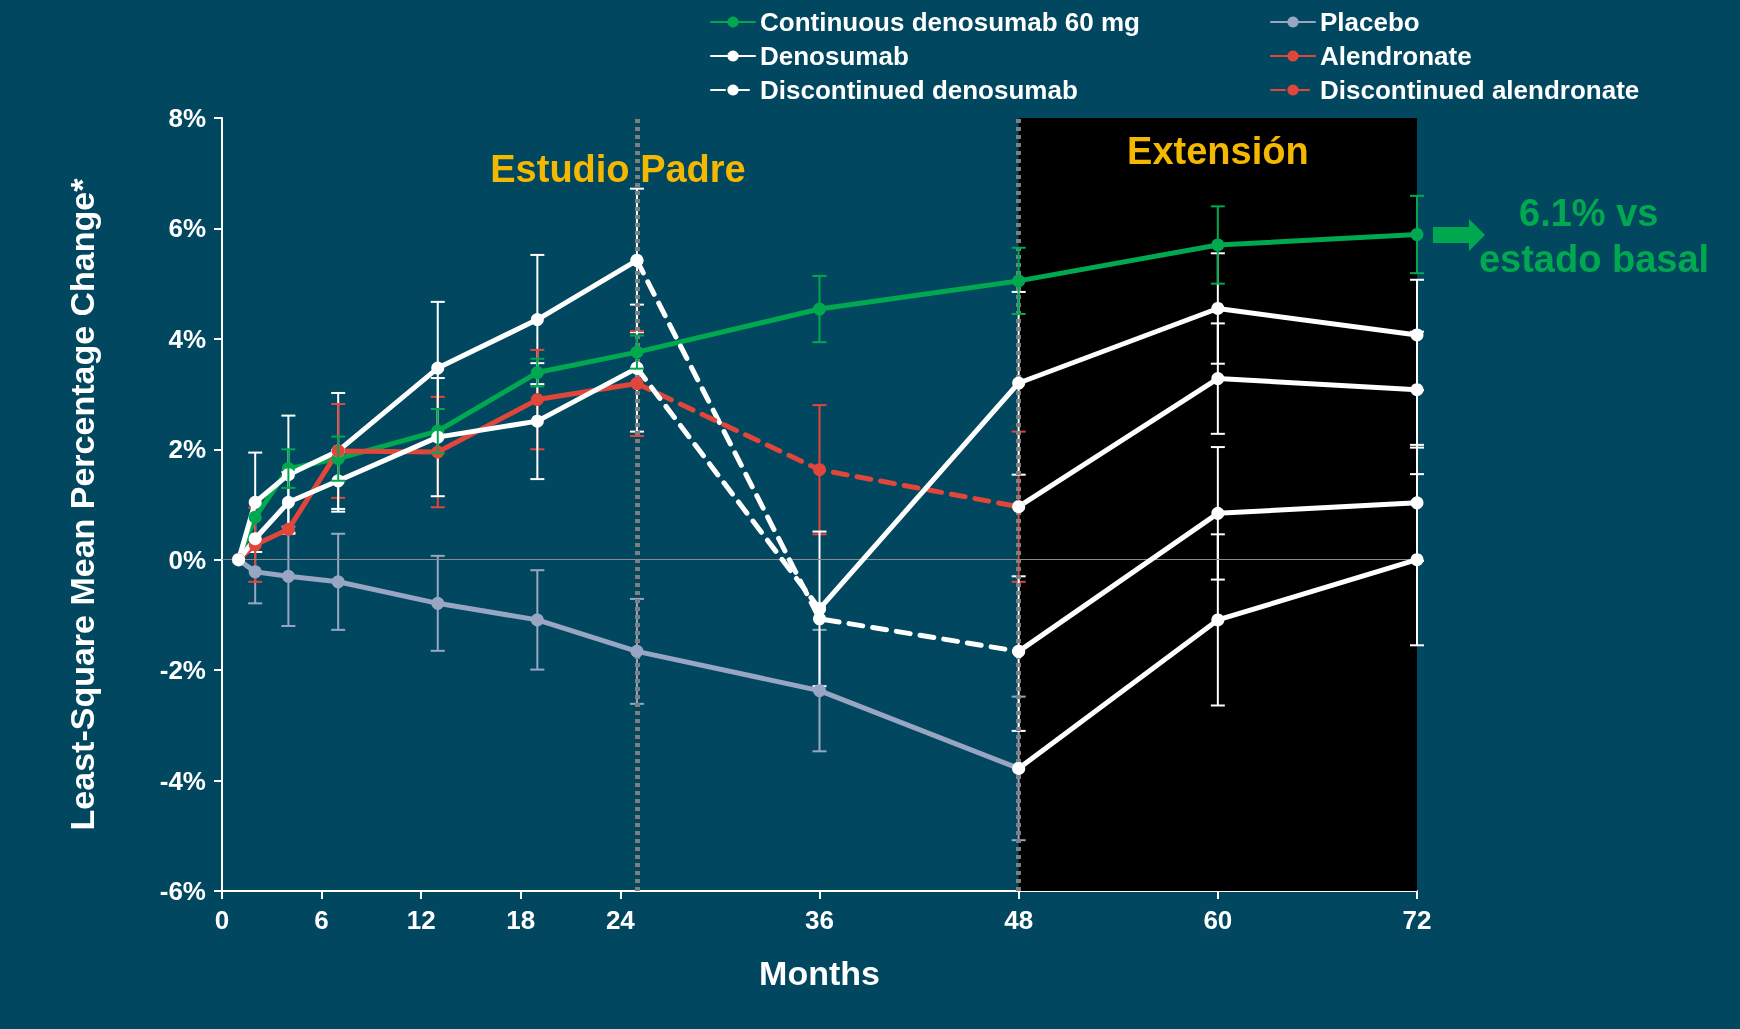 The width and height of the screenshot is (1740, 1029). What do you see at coordinates (919, 90) in the screenshot?
I see `legend-label: Discontinued denosumab` at bounding box center [919, 90].